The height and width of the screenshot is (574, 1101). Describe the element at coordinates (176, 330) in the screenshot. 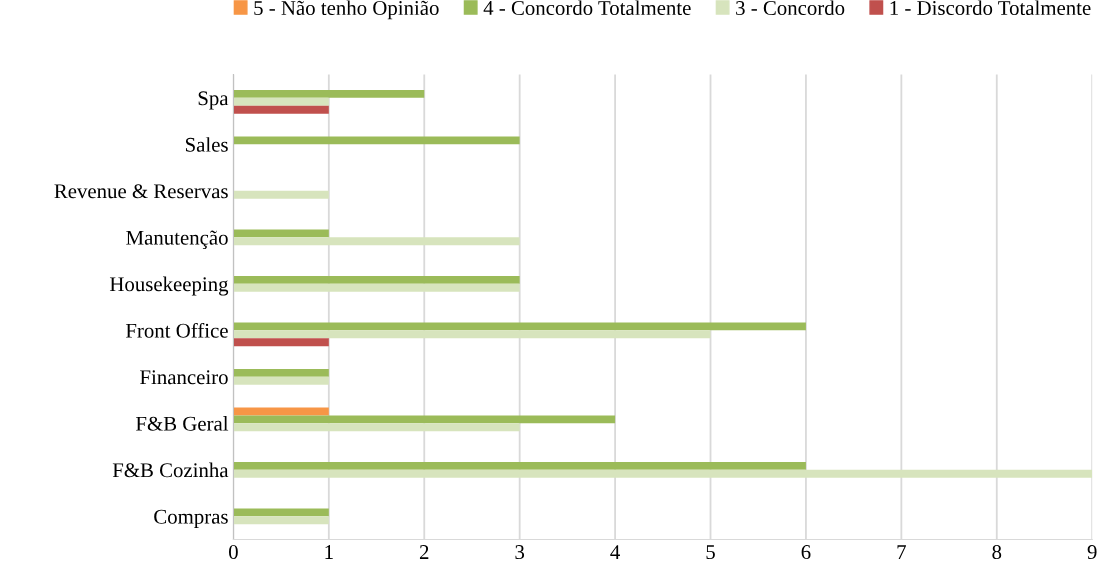

I see `y-tick-label: Front Office` at that location.